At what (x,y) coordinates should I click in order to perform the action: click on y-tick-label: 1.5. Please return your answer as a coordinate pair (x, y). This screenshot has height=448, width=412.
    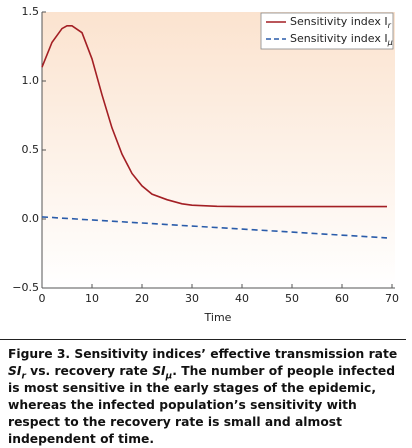
    Looking at the image, I should click on (31, 11).